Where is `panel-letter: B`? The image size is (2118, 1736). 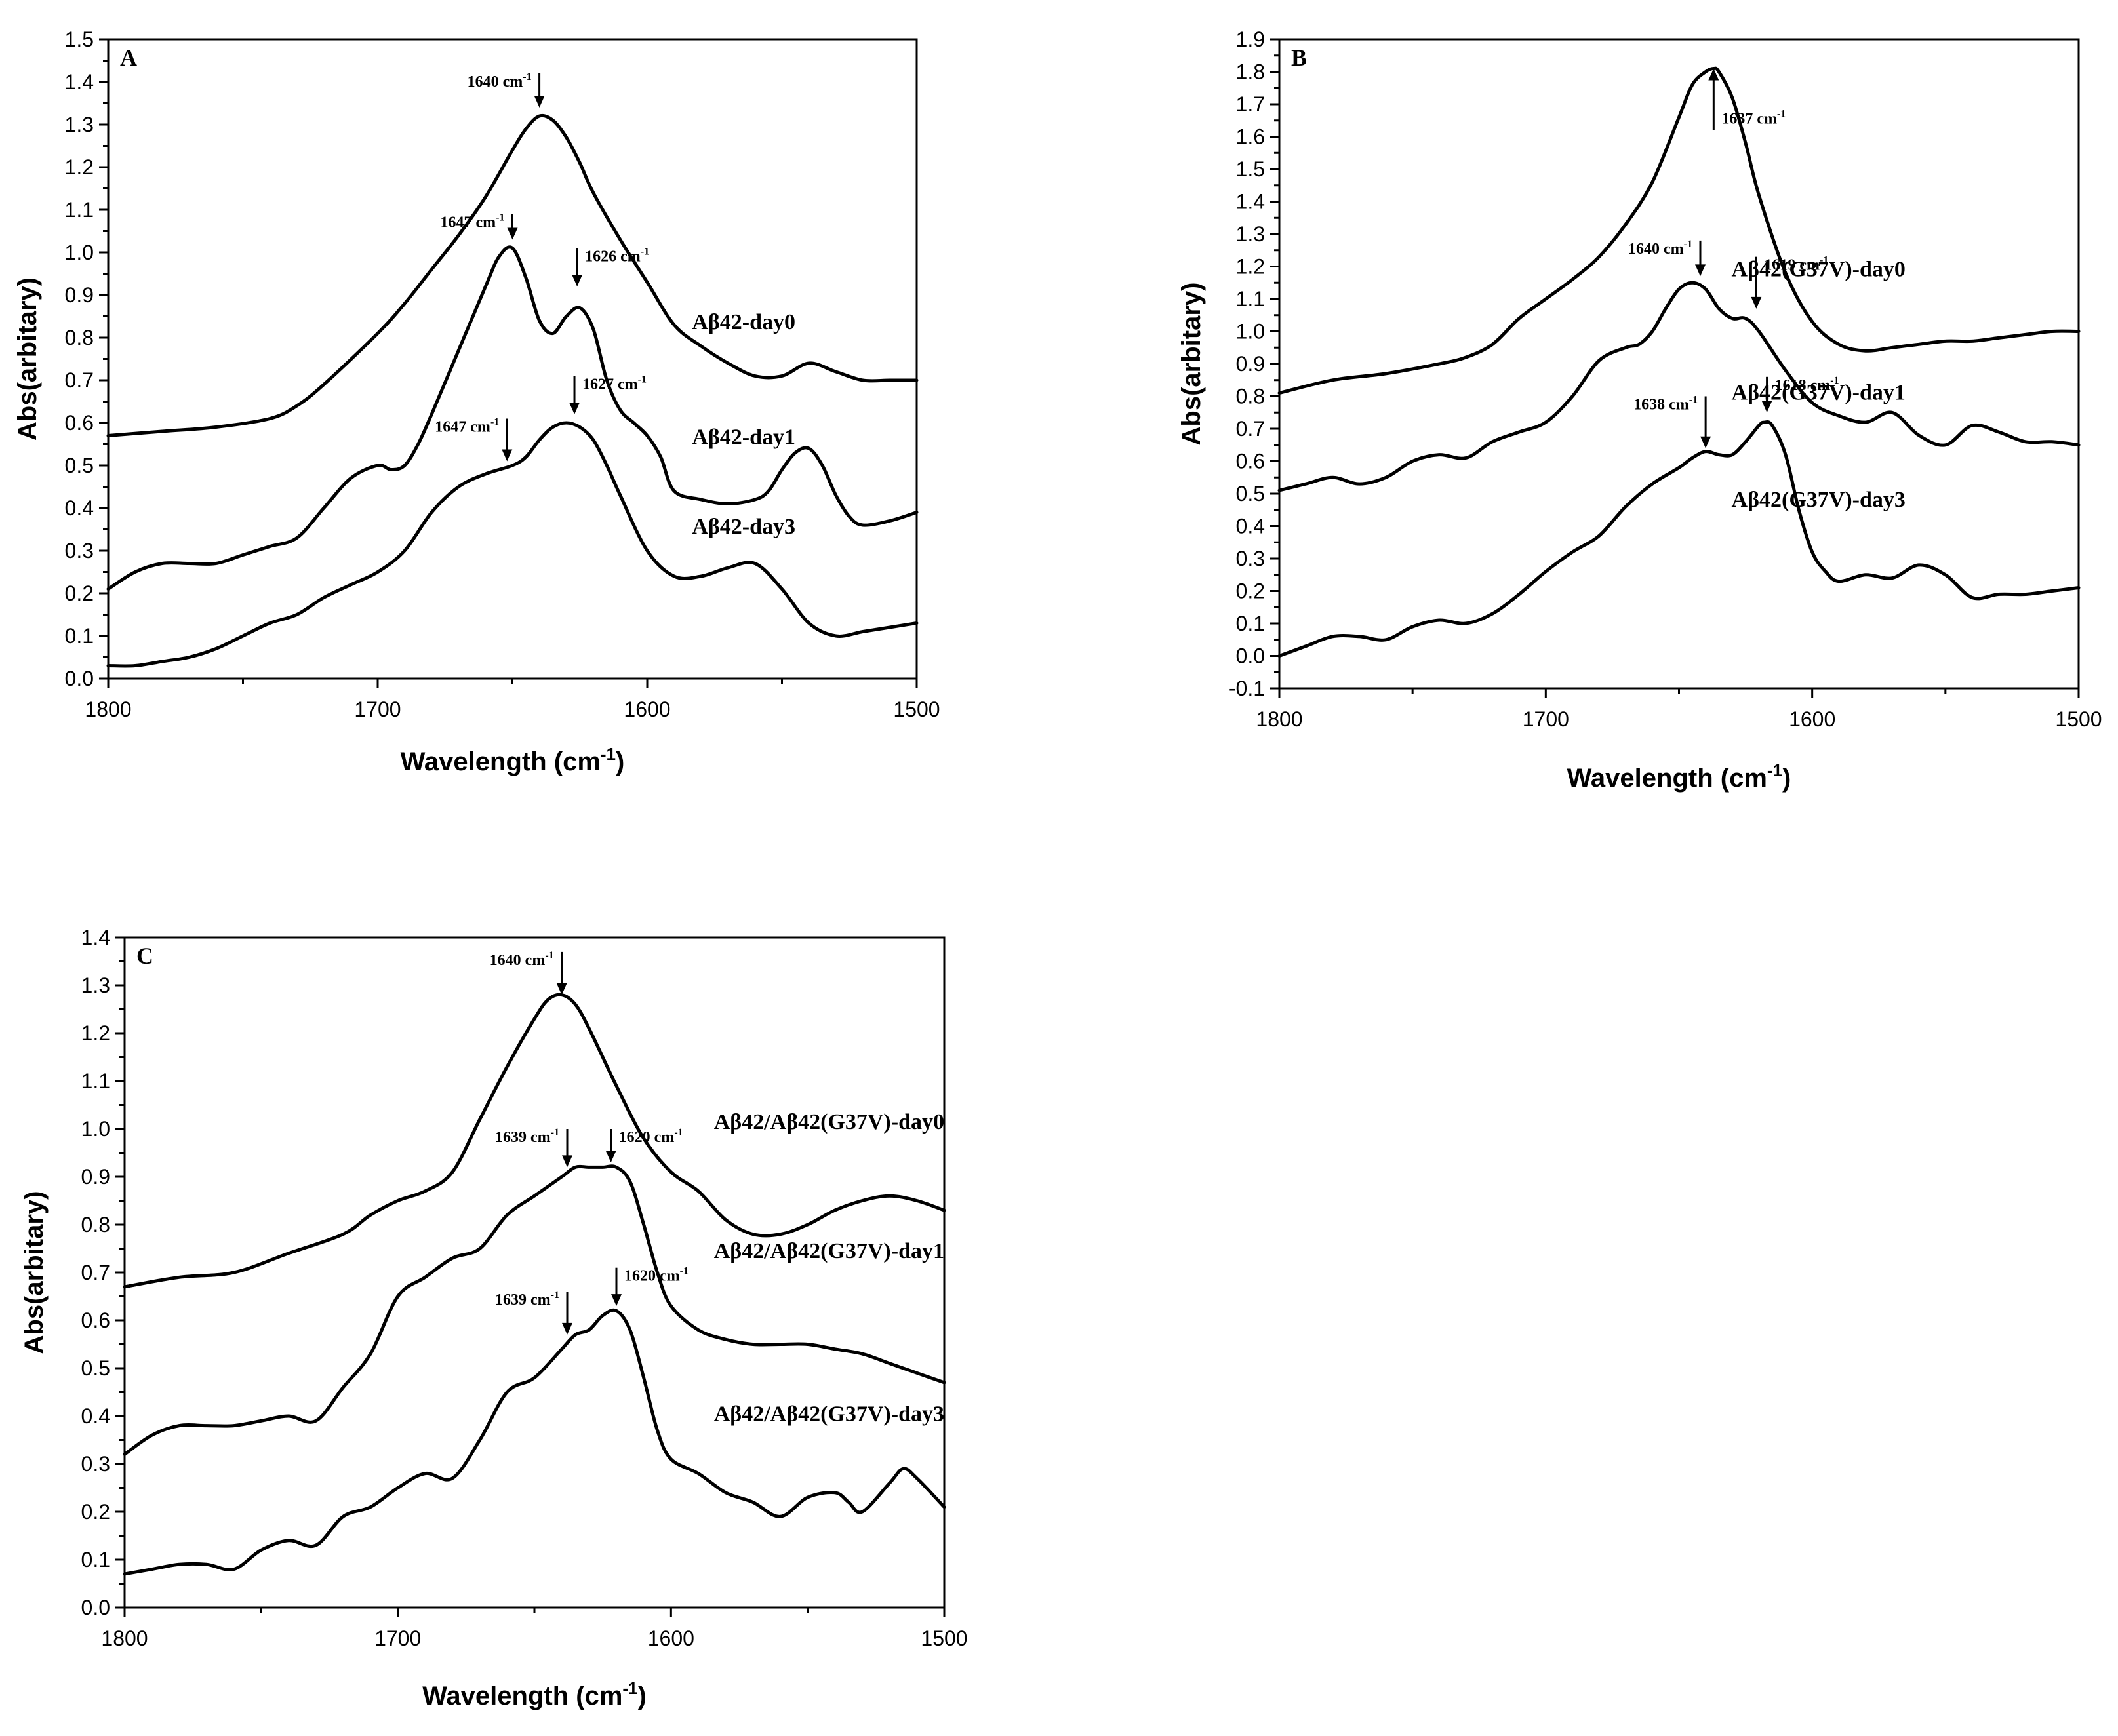 panel-letter: B is located at coordinates (1299, 58).